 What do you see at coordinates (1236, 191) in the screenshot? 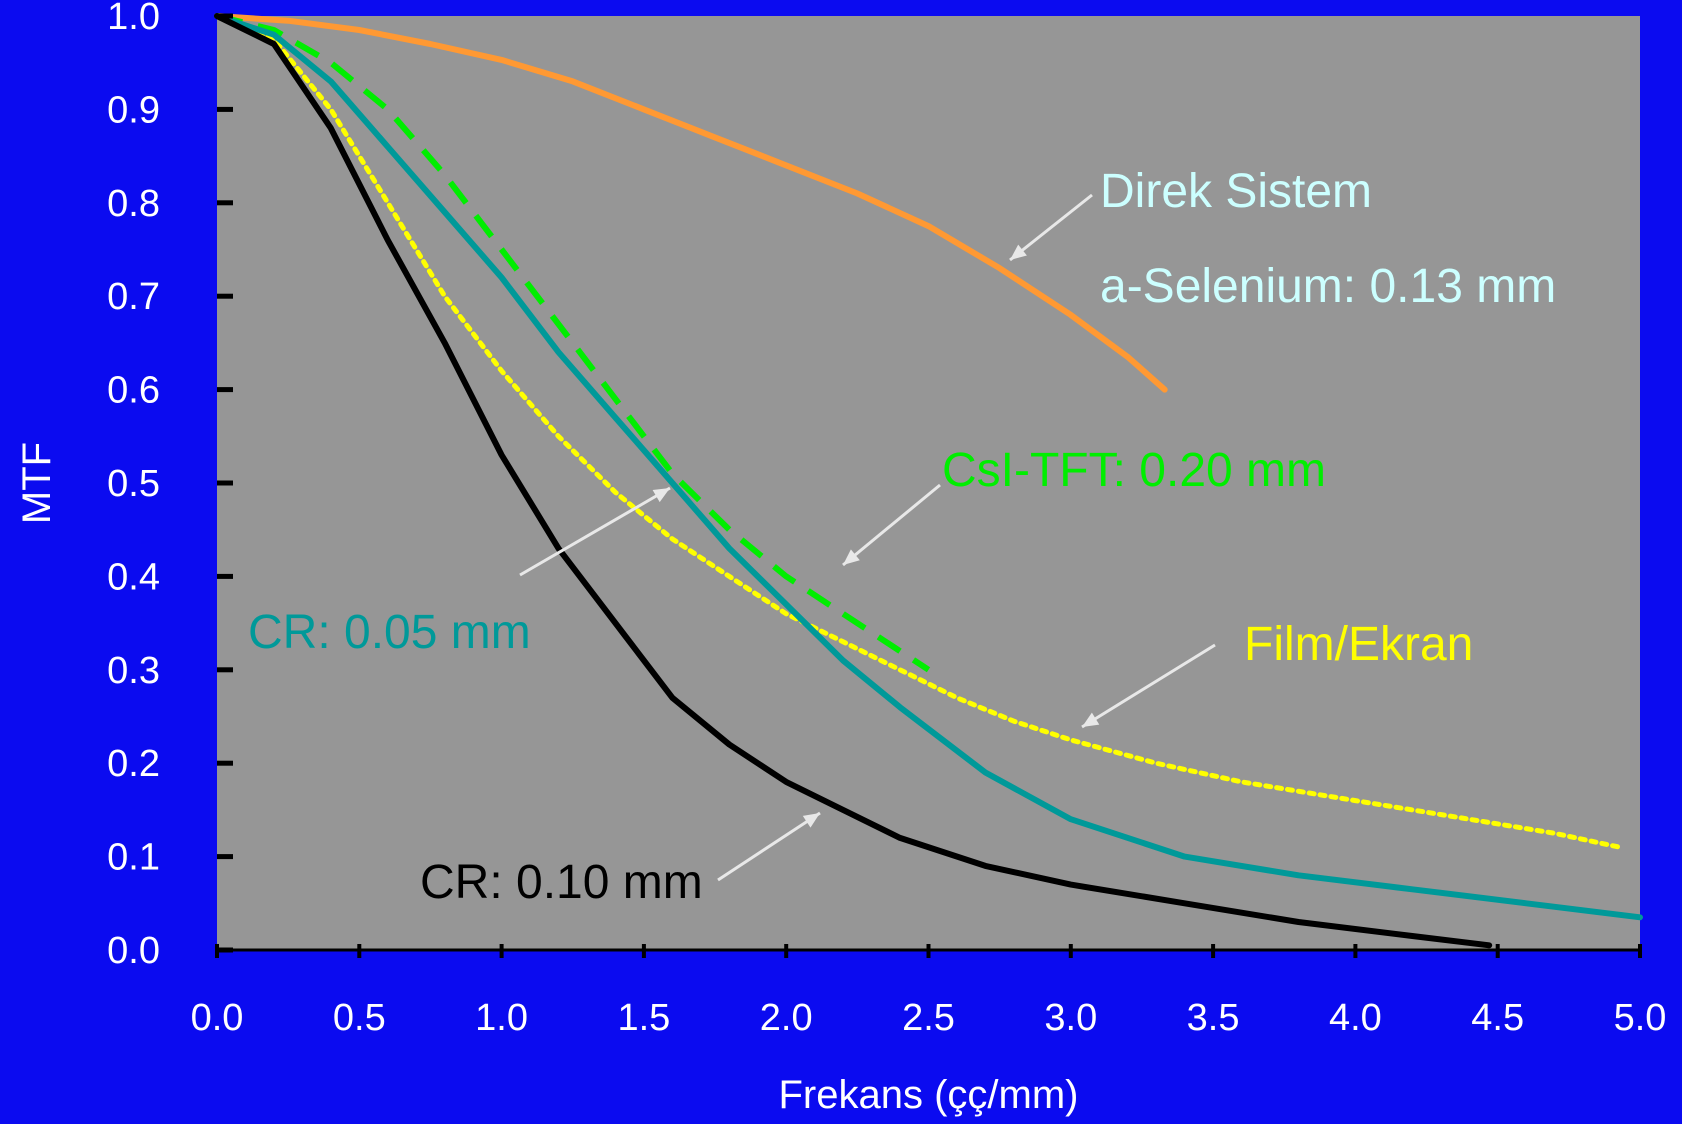
I see `annotation-label: Direk Sistem` at bounding box center [1236, 191].